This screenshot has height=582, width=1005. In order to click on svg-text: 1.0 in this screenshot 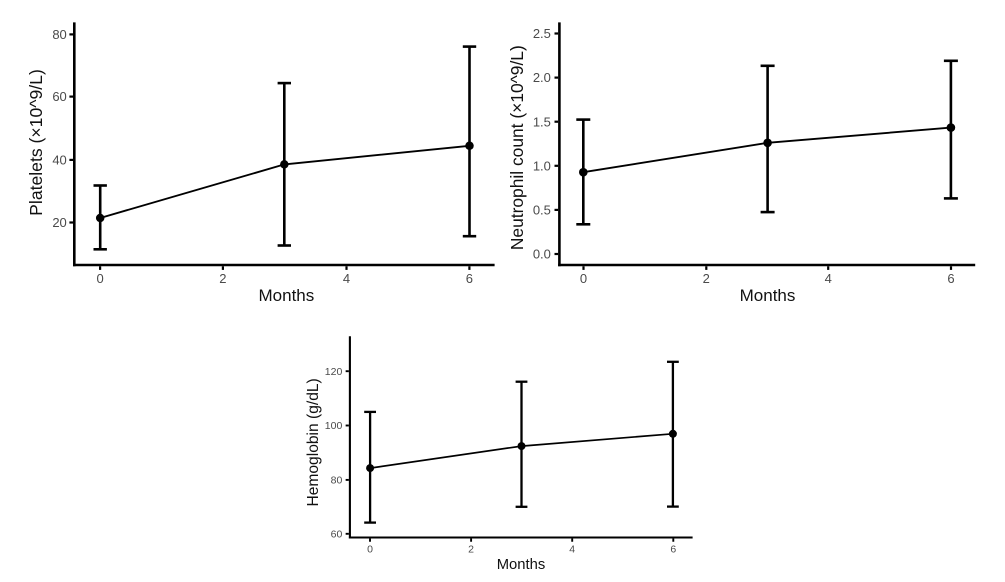, I will do `click(542, 165)`.